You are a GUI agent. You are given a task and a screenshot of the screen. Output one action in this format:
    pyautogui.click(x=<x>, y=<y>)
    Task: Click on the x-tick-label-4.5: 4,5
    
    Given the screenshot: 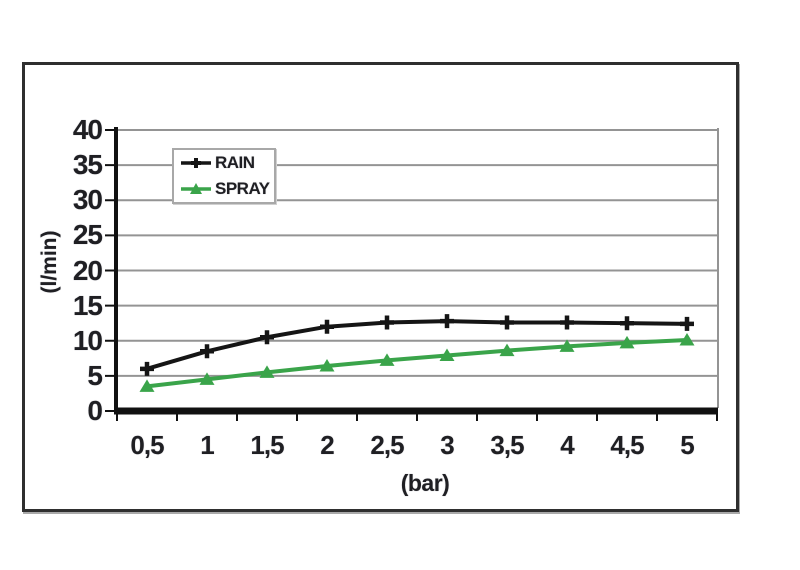 What is the action you would take?
    pyautogui.click(x=627, y=445)
    